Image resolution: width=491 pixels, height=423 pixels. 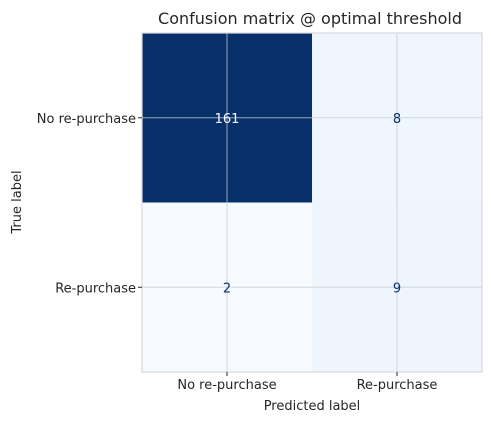 I want to click on x-tick-label-0: No re-purchase, so click(x=226, y=385).